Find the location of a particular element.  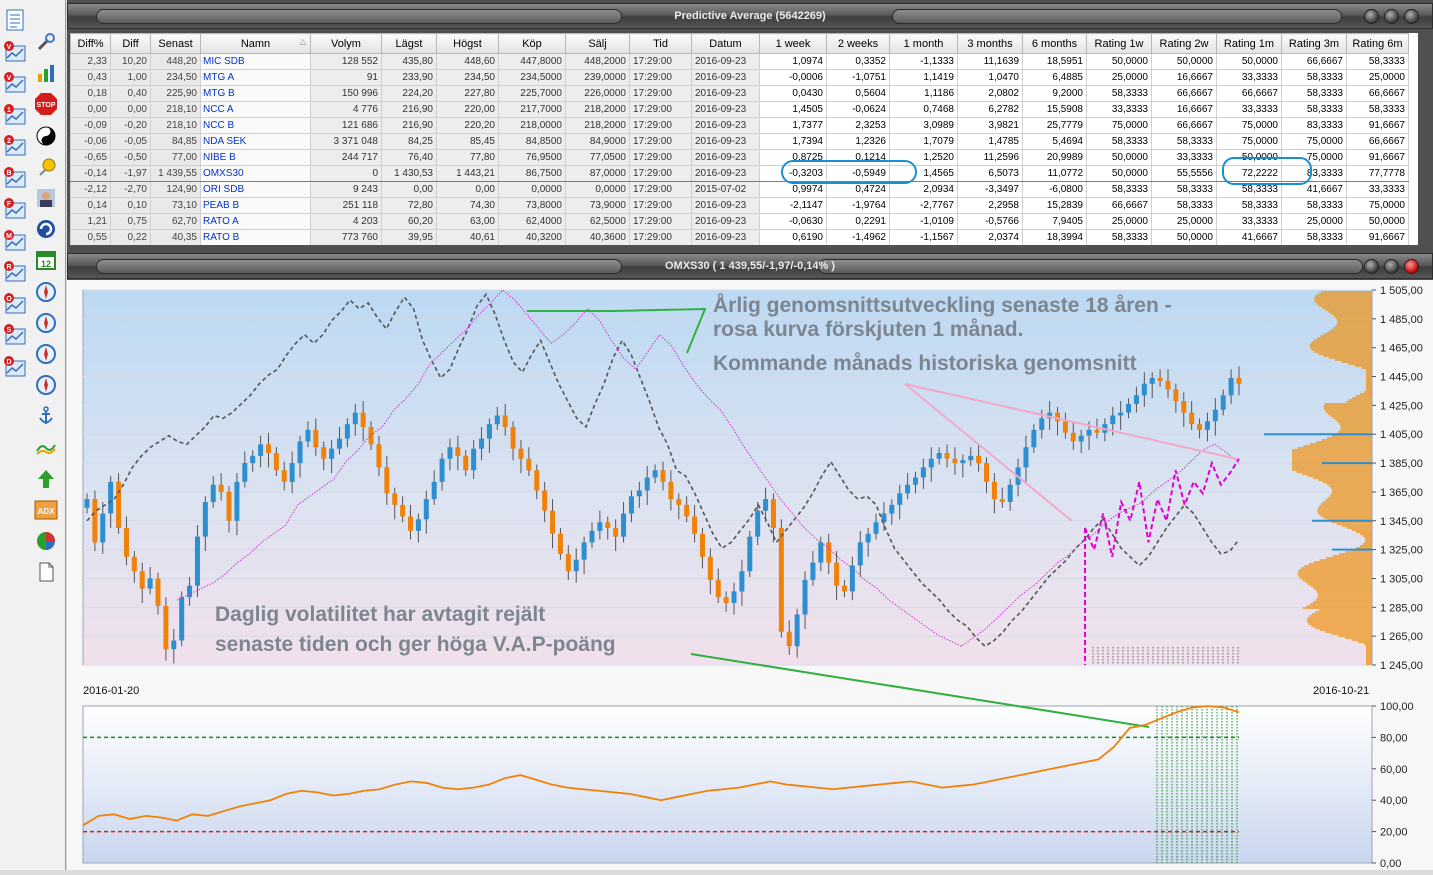

cell-l-gst: 1 430,53 is located at coordinates (409, 173).